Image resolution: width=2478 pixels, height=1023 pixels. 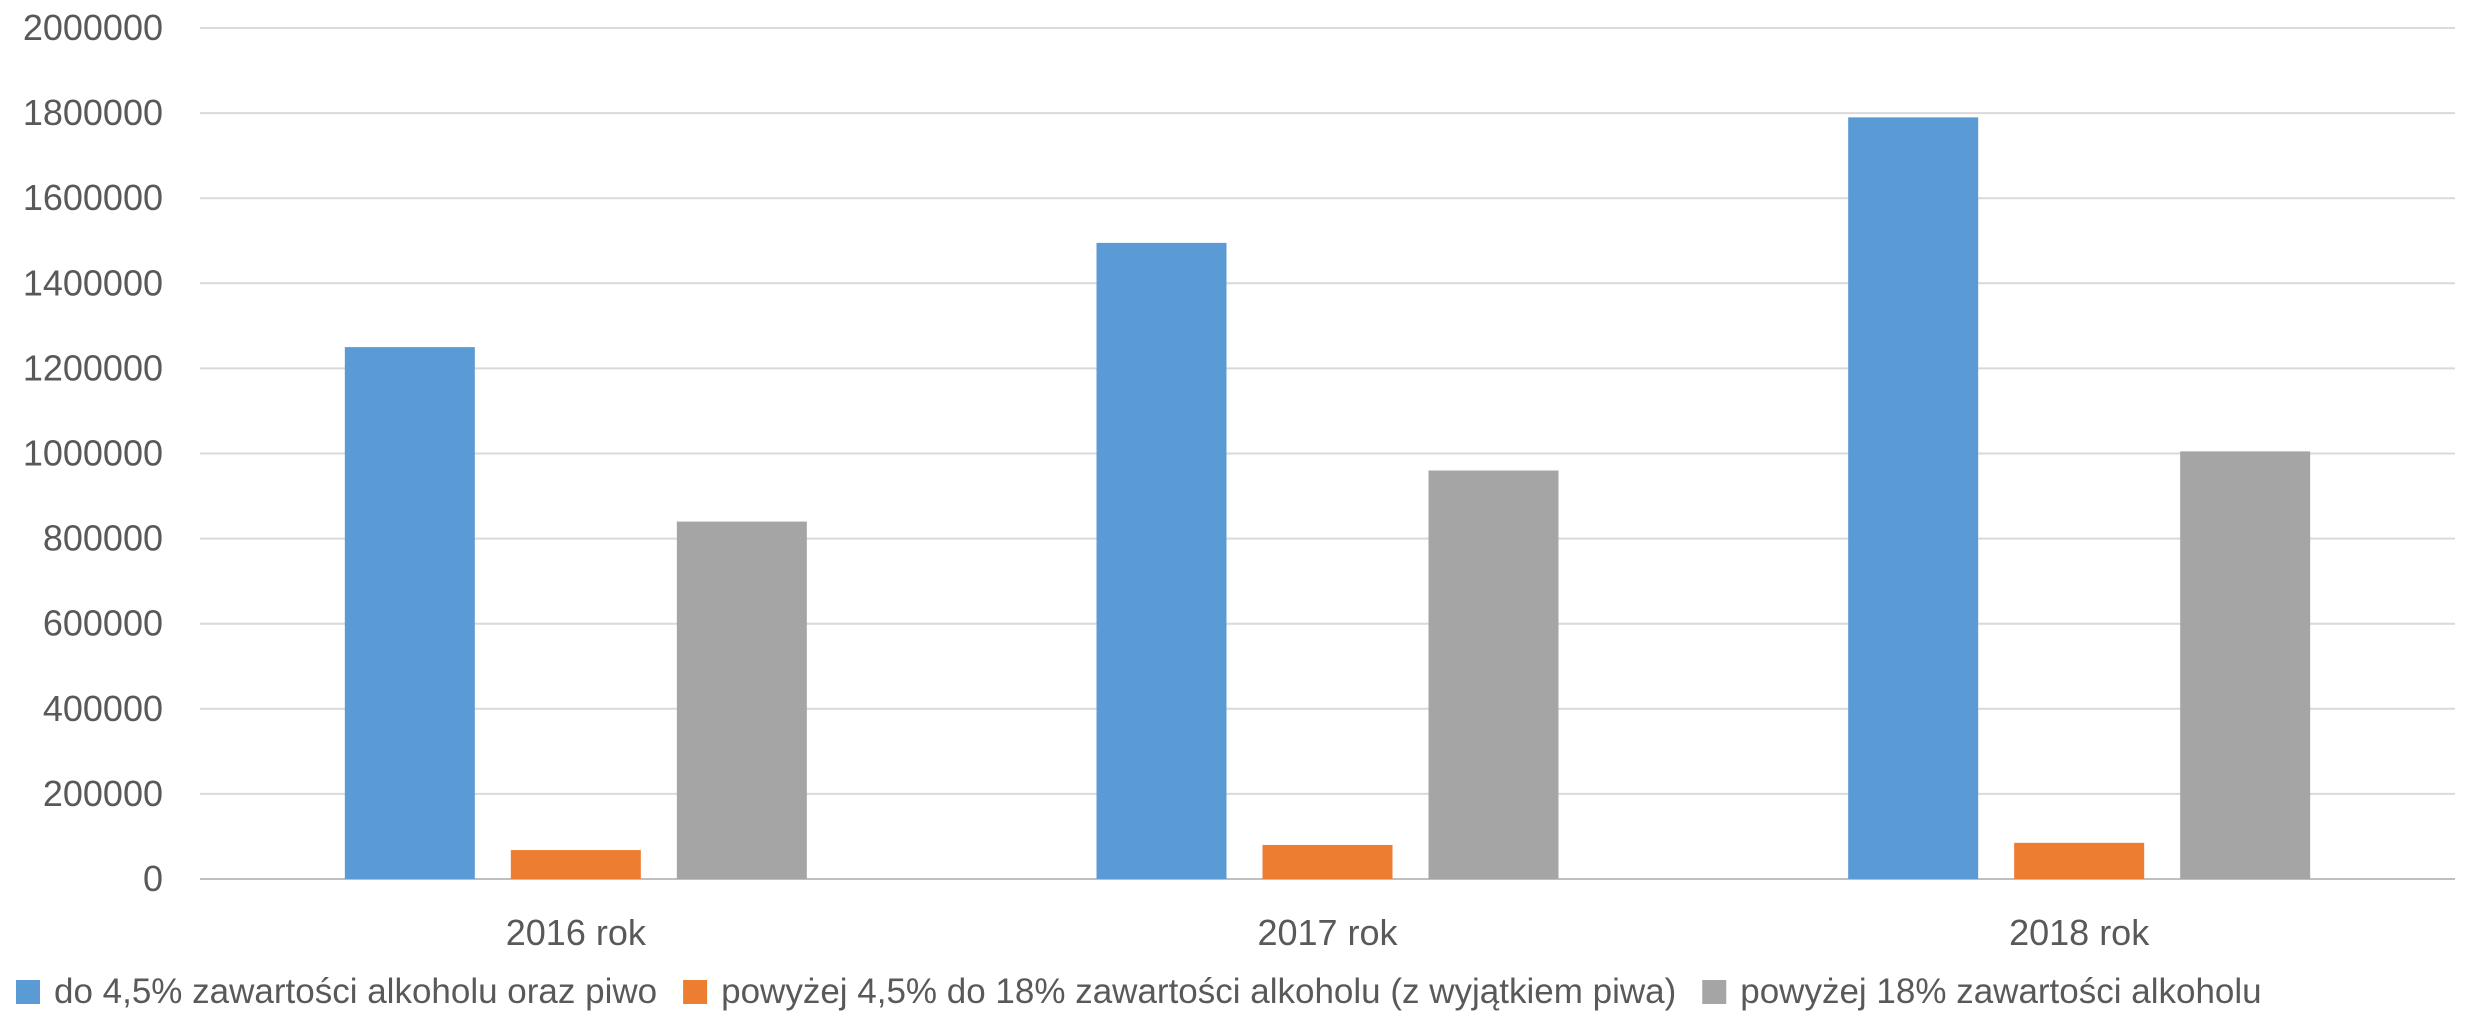 I want to click on x-tick-label: 2018 rok, so click(x=2079, y=932).